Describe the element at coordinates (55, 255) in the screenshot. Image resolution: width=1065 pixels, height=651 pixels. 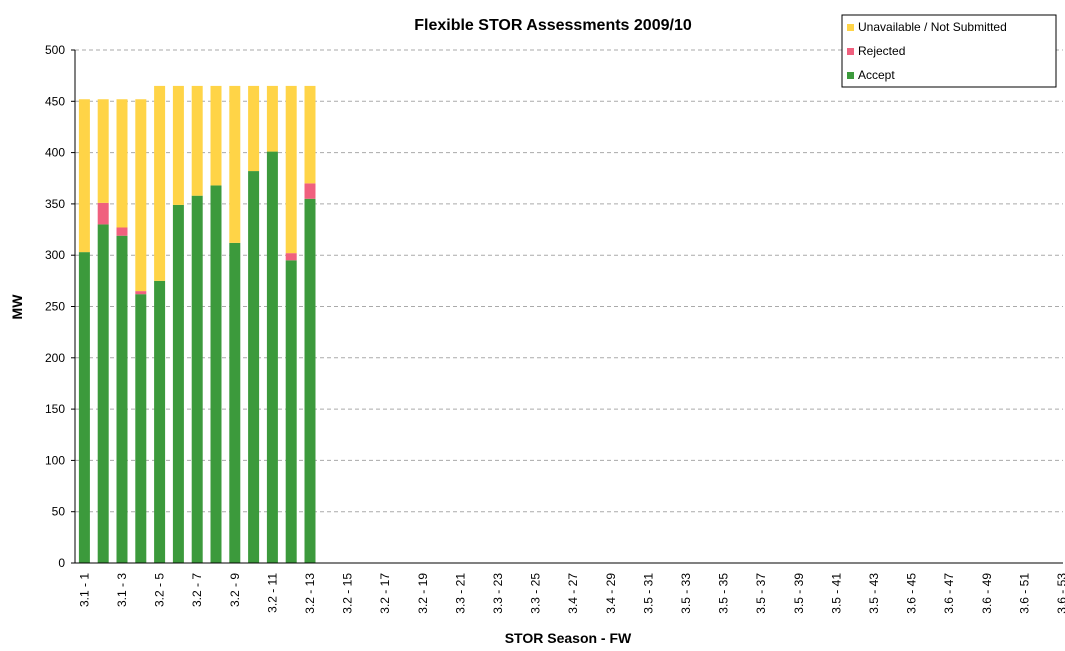
I see `y-tick-label: 300` at that location.